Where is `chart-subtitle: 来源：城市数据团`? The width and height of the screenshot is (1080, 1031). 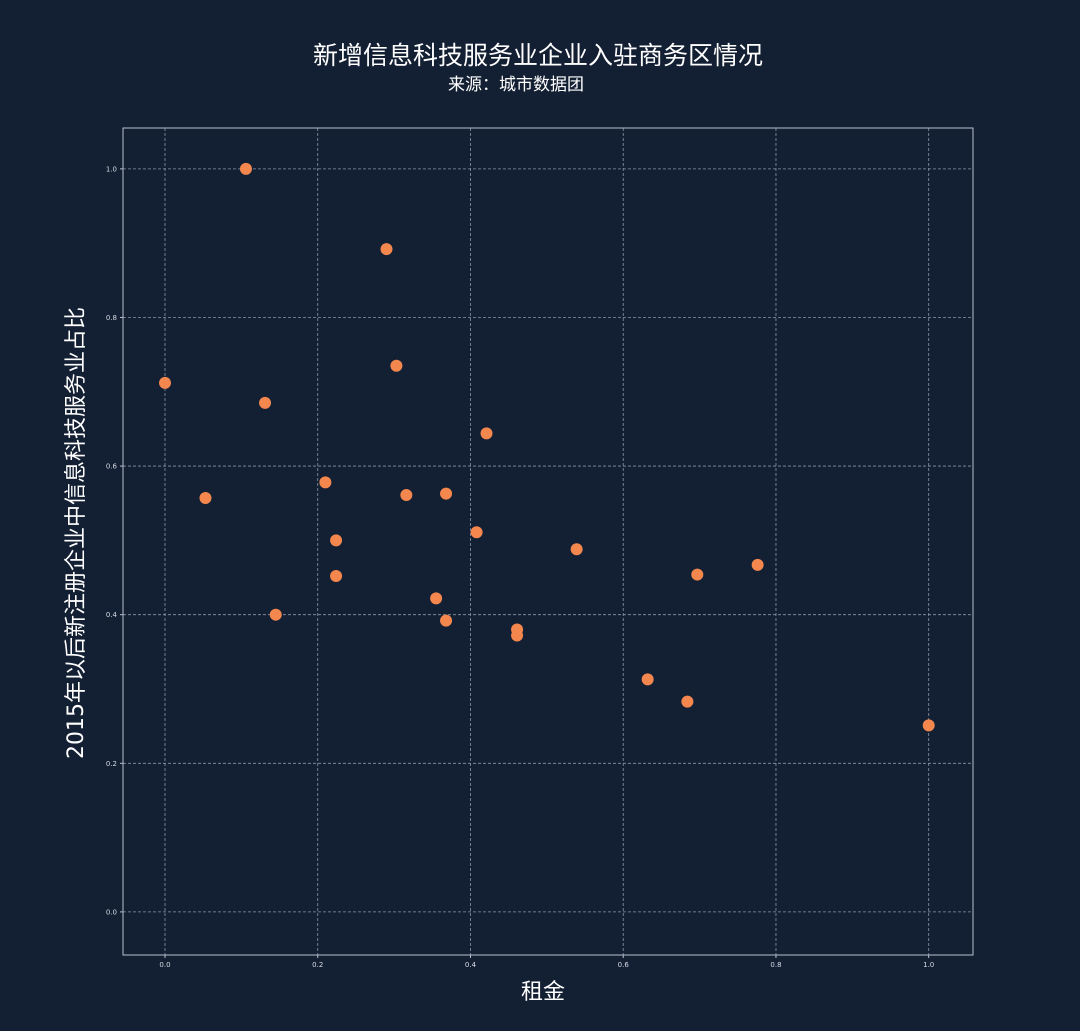 chart-subtitle: 来源：城市数据团 is located at coordinates (516, 85).